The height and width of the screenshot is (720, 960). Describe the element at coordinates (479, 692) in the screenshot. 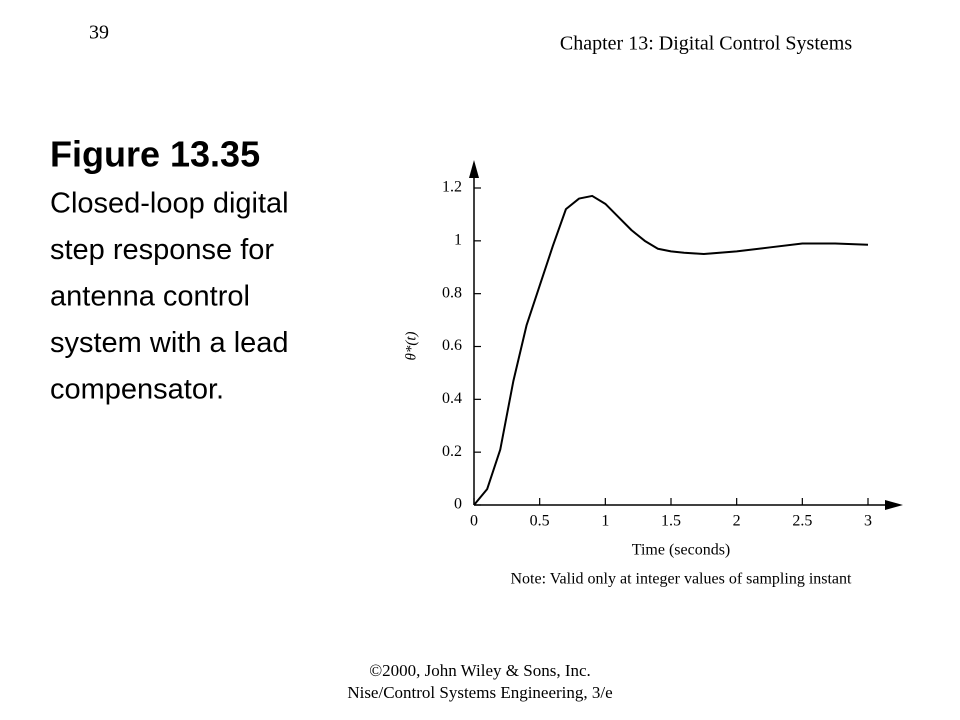

I see `footer: Nise/Control Systems Engineering, 3/e` at that location.